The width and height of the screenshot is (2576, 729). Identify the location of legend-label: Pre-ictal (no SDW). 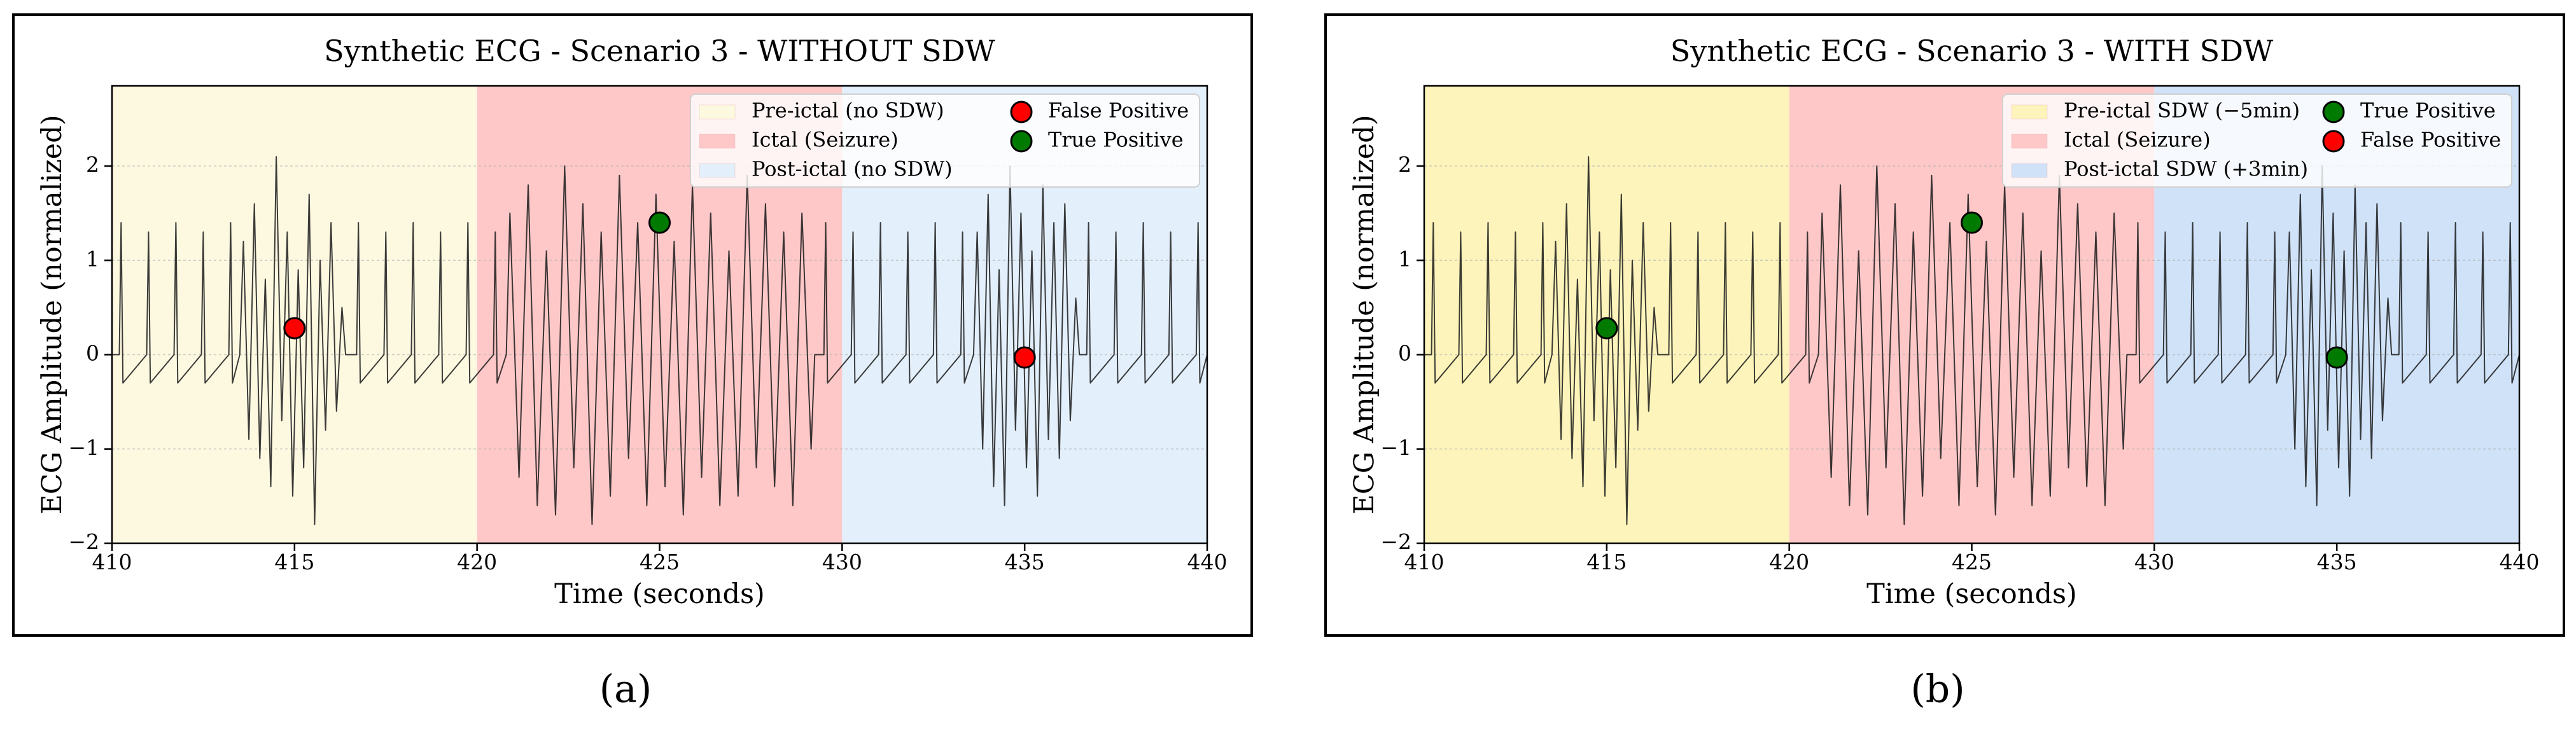
(848, 111).